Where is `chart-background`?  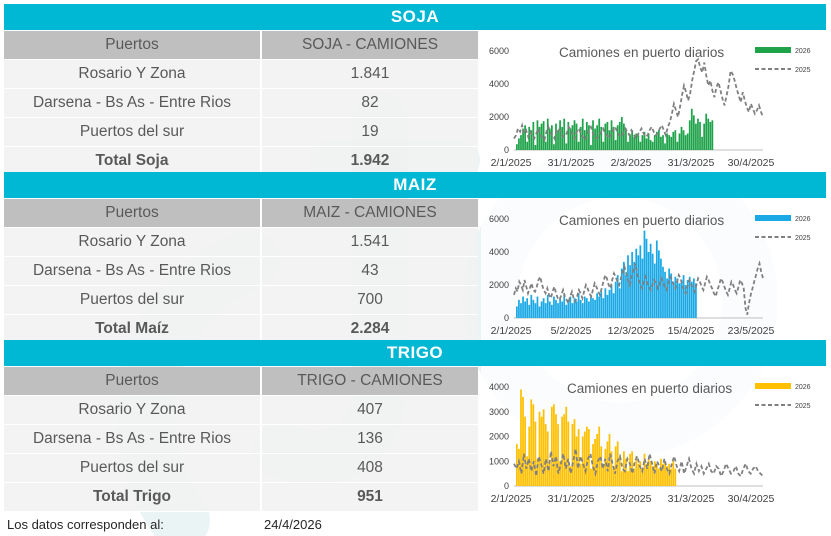
chart-background is located at coordinates (653, 115).